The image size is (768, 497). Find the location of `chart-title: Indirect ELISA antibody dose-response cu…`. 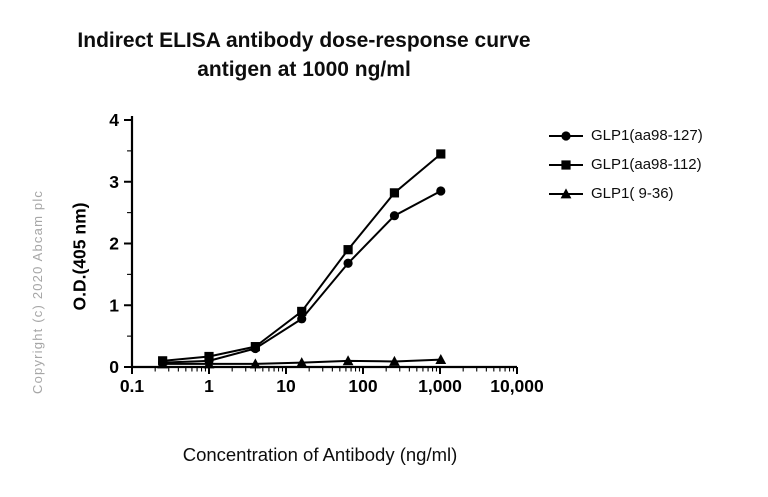

chart-title: Indirect ELISA antibody dose-response cu… is located at coordinates (304, 55).